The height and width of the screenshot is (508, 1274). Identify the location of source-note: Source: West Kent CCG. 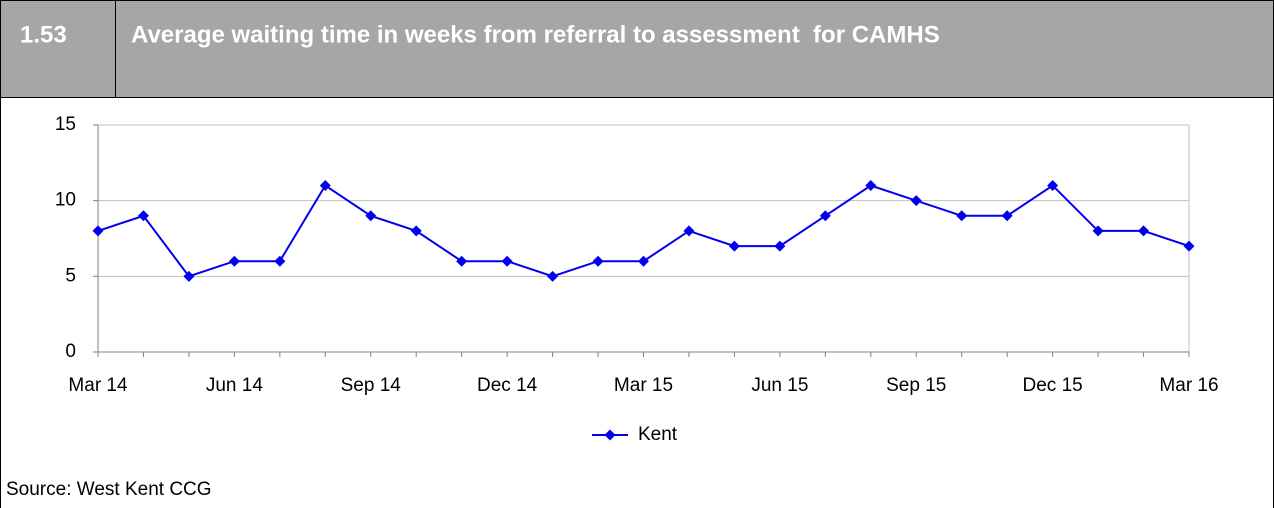
(109, 489).